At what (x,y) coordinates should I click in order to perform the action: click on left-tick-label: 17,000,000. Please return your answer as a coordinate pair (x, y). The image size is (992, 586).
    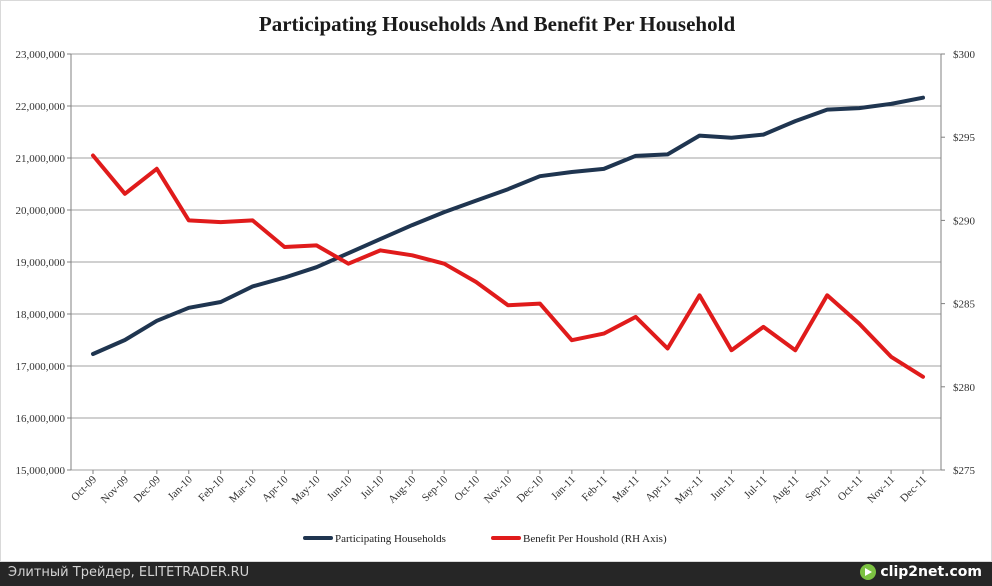
    Looking at the image, I should click on (41, 367).